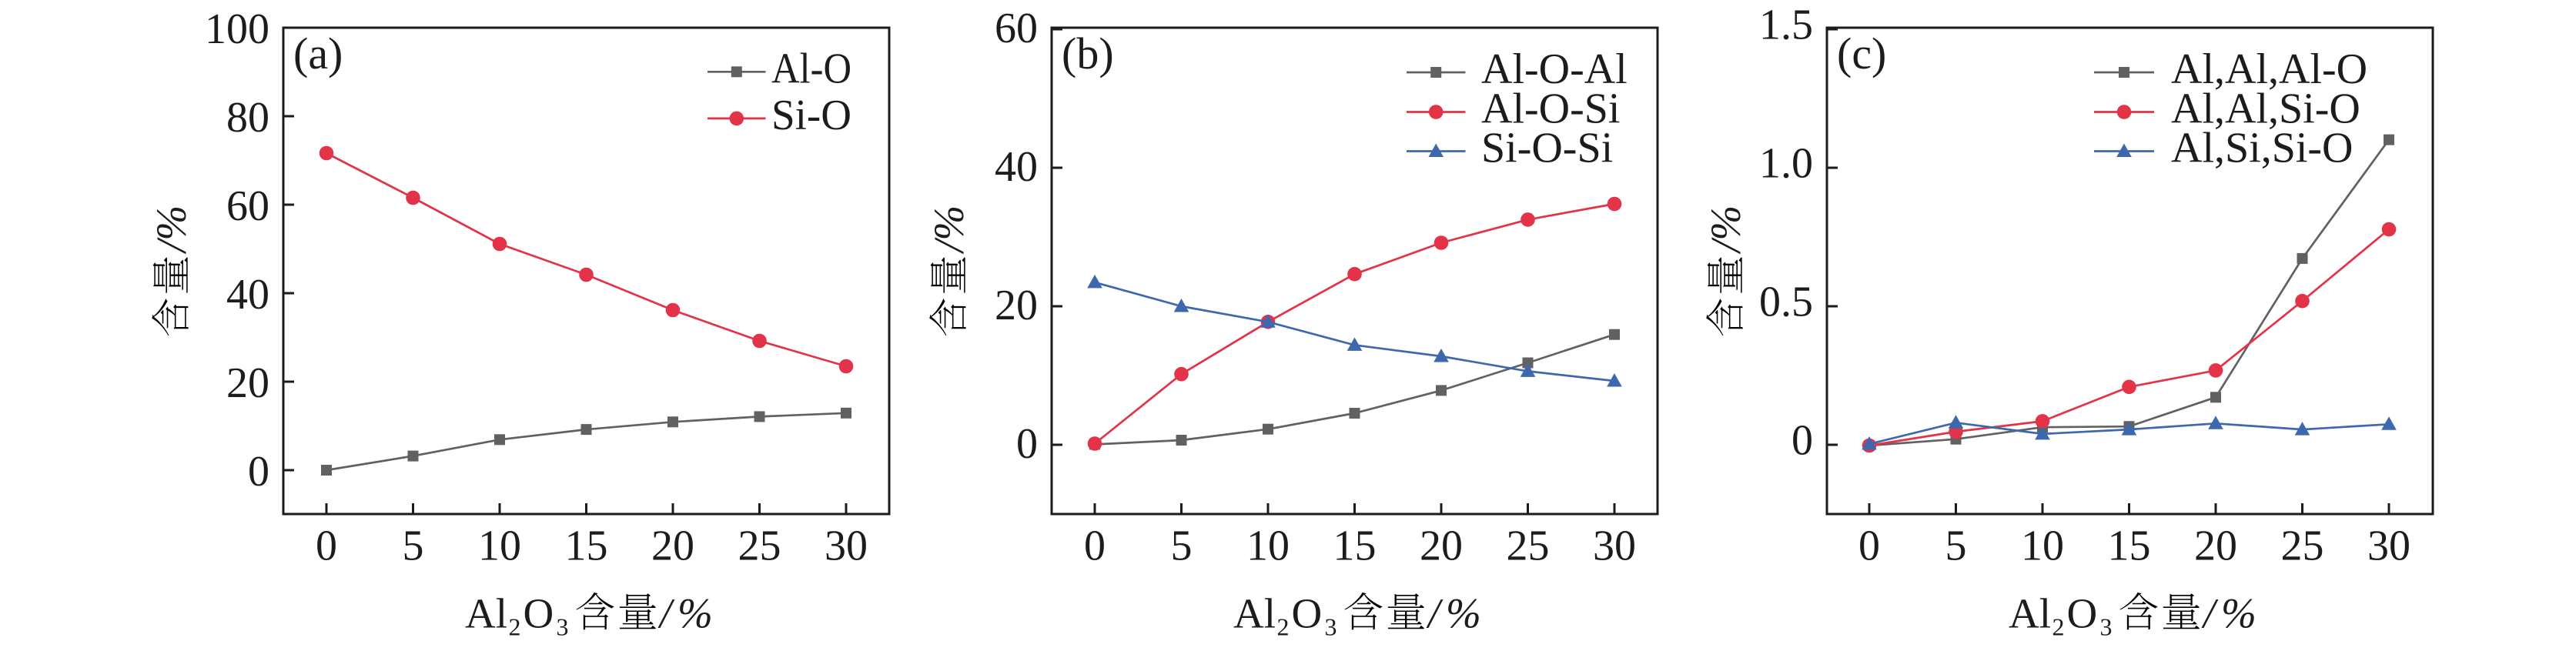  What do you see at coordinates (1862, 53) in the screenshot?
I see `svg-text: (c)` at bounding box center [1862, 53].